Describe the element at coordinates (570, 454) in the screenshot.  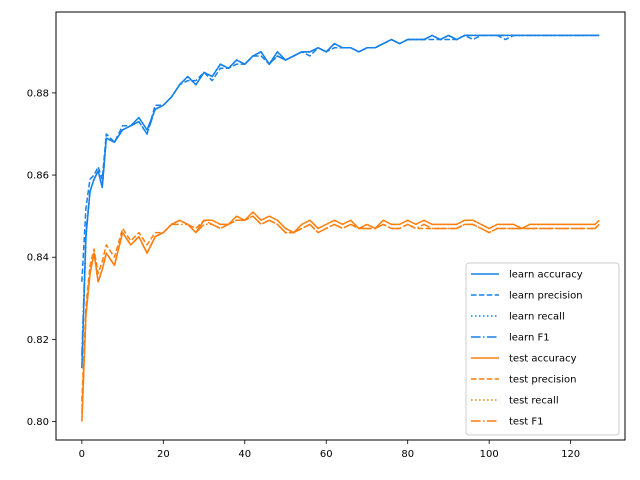
I see `x-tick-label: 120` at that location.